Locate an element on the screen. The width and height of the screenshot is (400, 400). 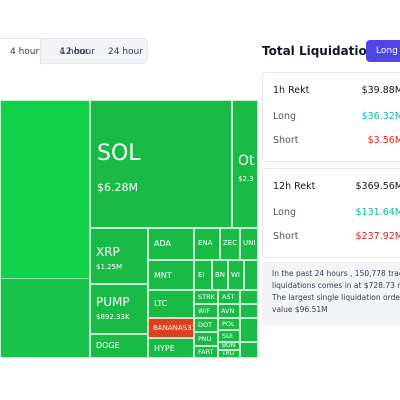
wif-symbol: WIF is located at coordinates (204, 311).